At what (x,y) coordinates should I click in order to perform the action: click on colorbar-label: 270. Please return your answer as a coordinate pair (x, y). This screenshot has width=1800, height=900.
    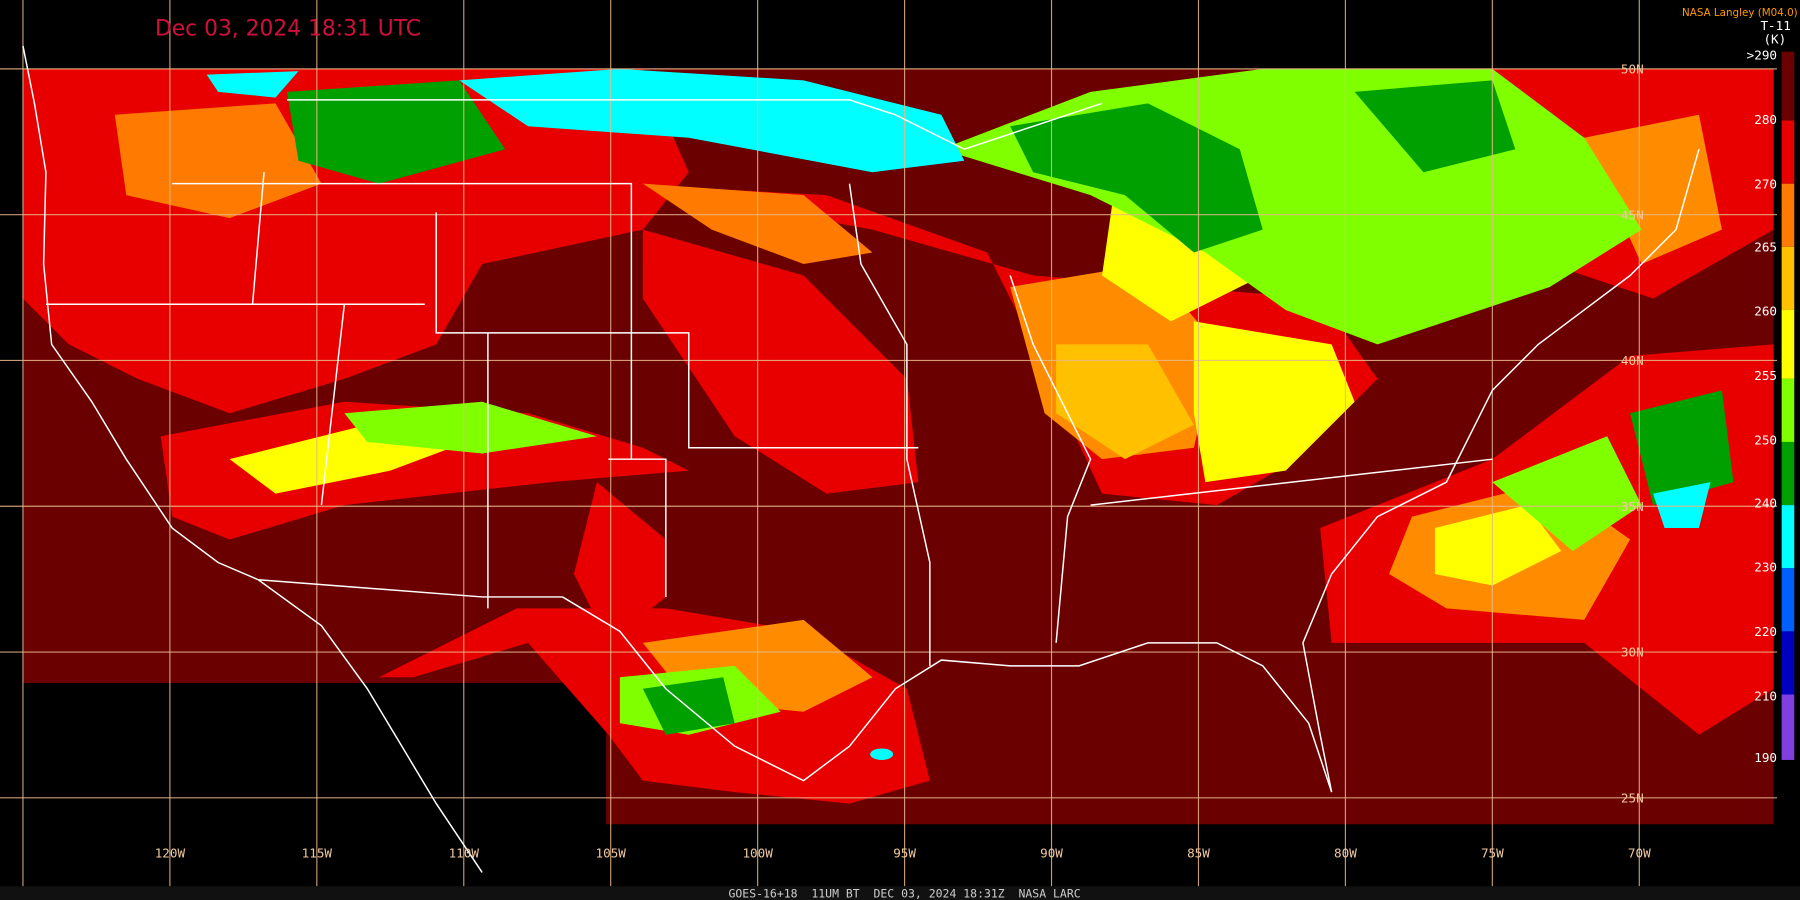
    Looking at the image, I should click on (1765, 183).